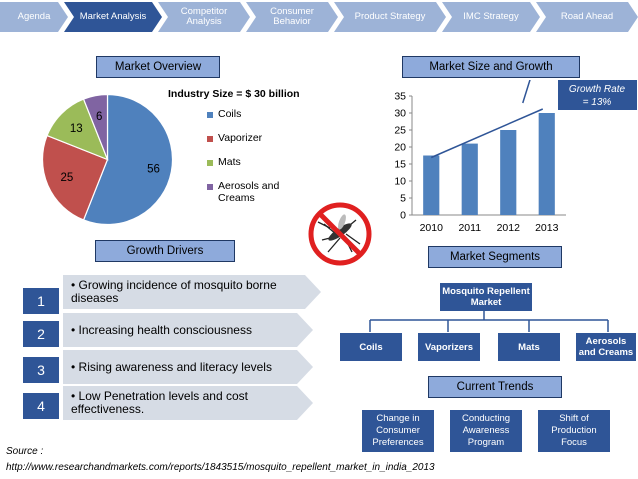 This screenshot has height=479, width=638. What do you see at coordinates (547, 228) in the screenshot?
I see `x-tick-label: 2013` at bounding box center [547, 228].